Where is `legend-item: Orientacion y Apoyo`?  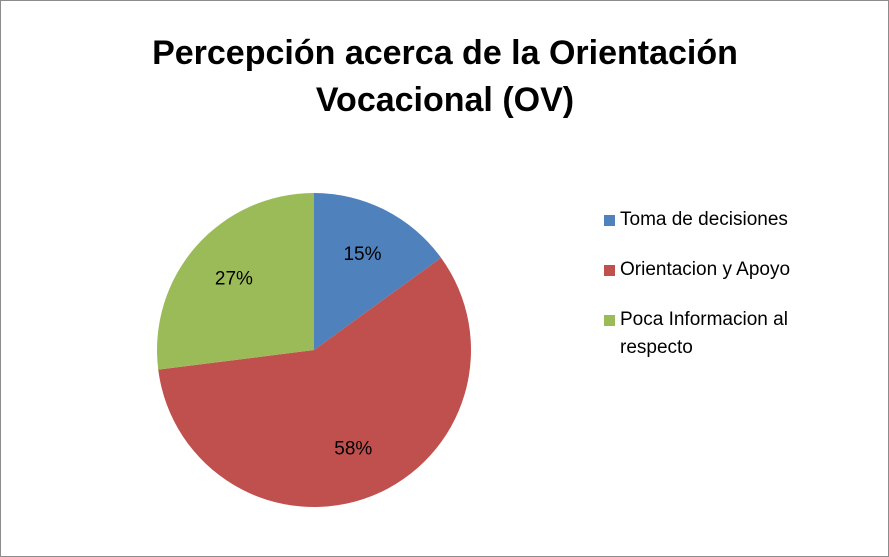
legend-item: Orientacion y Apoyo is located at coordinates (732, 270).